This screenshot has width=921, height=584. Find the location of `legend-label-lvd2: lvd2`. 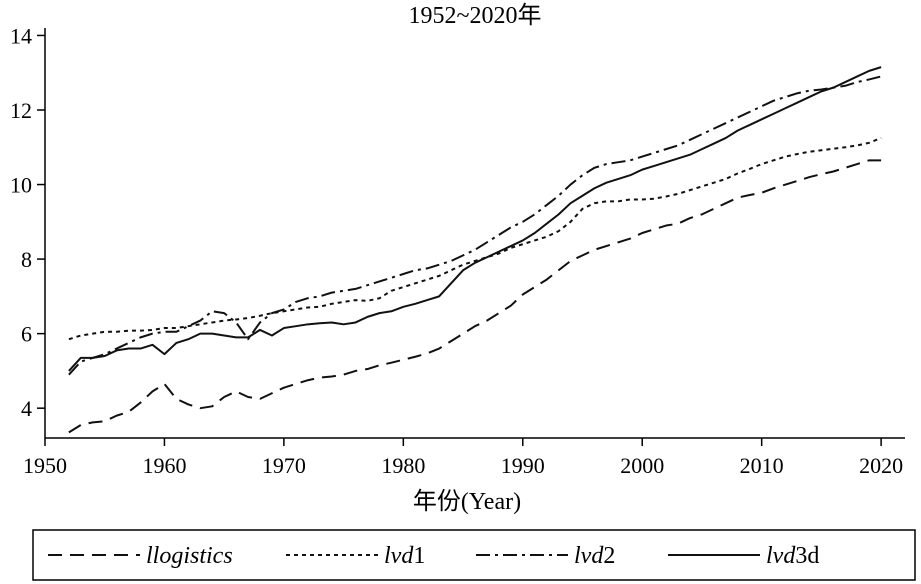

legend-label-lvd2: lvd2 is located at coordinates (594, 556).